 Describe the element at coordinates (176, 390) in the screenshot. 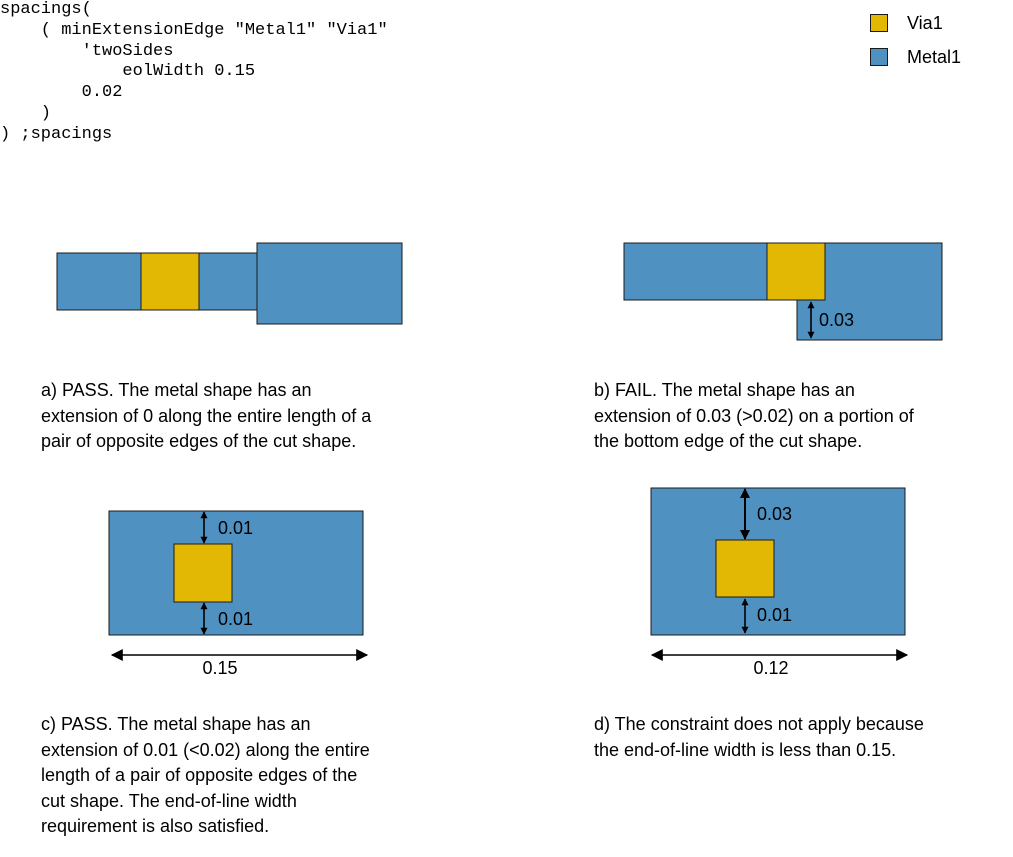

I see `caption-line: a) PASS. The metal shape has an` at that location.